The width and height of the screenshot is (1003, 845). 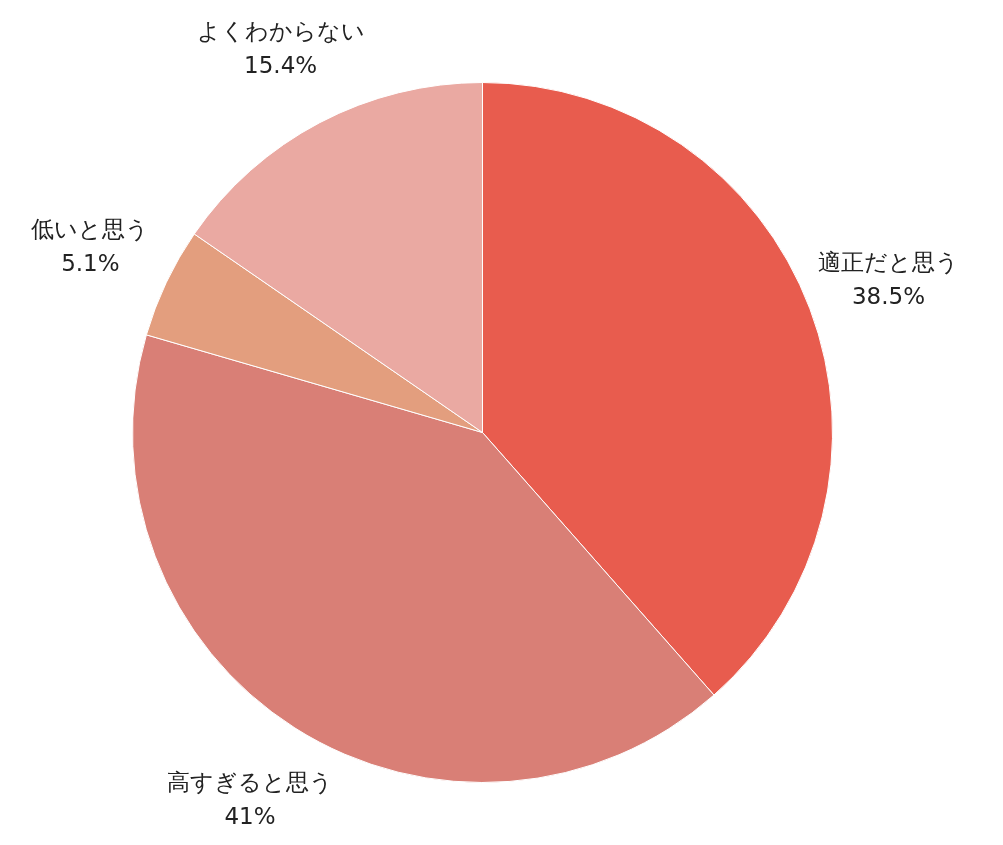 What do you see at coordinates (249, 781) in the screenshot?
I see `slice-label: 高すぎると思う` at bounding box center [249, 781].